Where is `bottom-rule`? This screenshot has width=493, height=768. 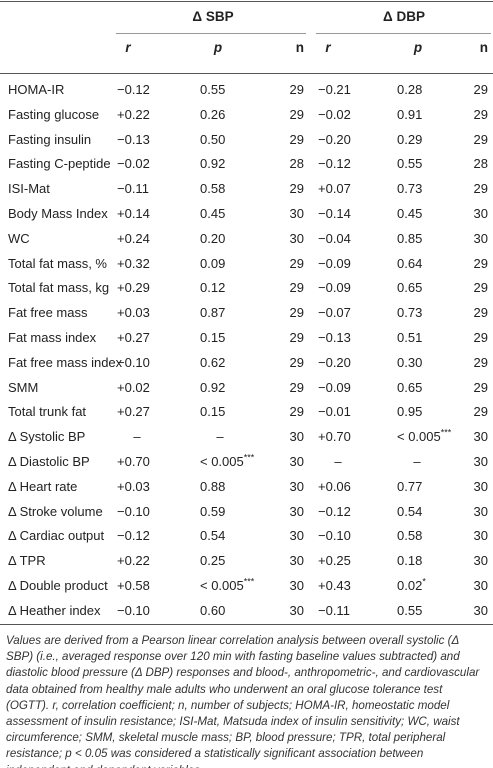 bottom-rule is located at coordinates (246, 624).